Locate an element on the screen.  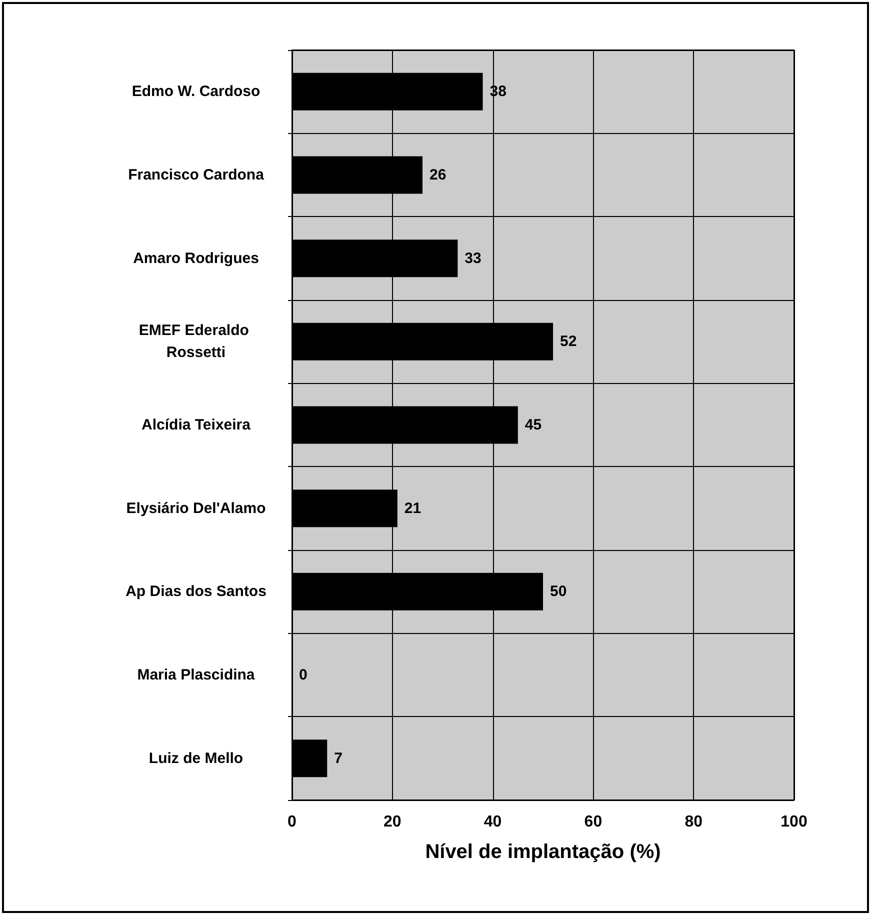
y-tick-label: EMEF Ederaldo Rossetti is located at coordinates (196, 342).